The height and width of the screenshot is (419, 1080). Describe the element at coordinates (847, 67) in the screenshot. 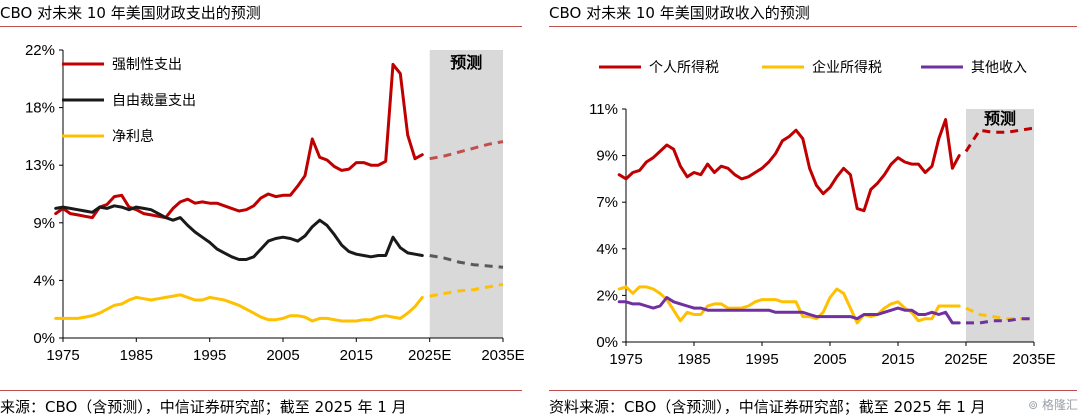

I see `legend-label: 企业所得税` at that location.